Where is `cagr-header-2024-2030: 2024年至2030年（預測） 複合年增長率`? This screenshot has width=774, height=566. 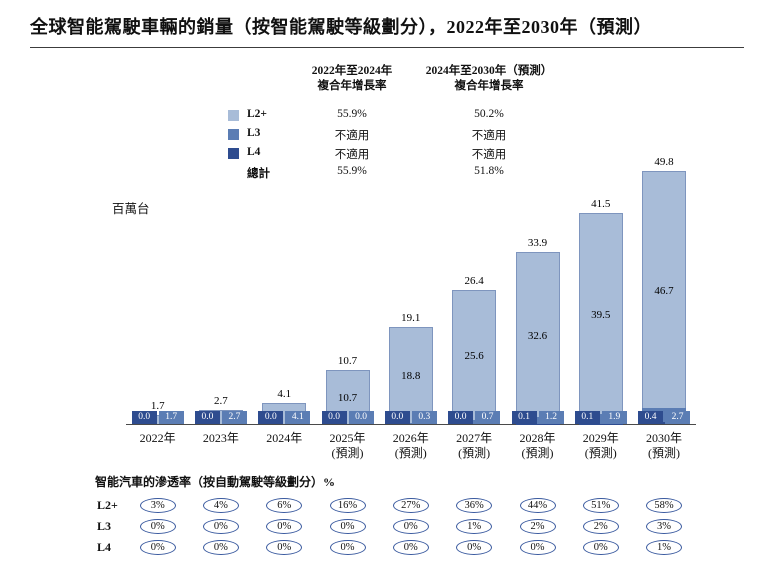
cagr-header-2024-2030: 2024年至2030年（預測） 複合年增長率 is located at coordinates (489, 79).